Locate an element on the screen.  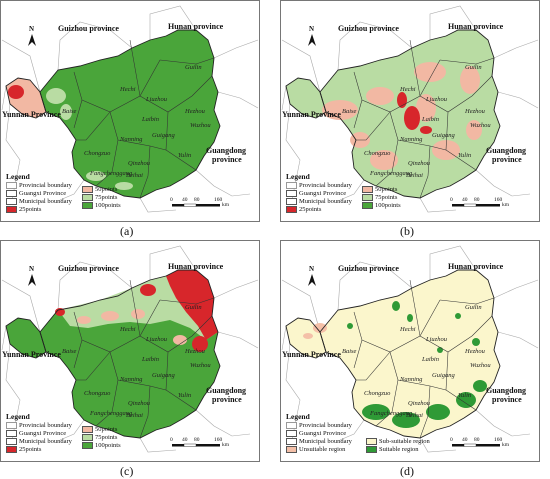
legend-item: Municipal boundary is located at coordinates (39, 202).